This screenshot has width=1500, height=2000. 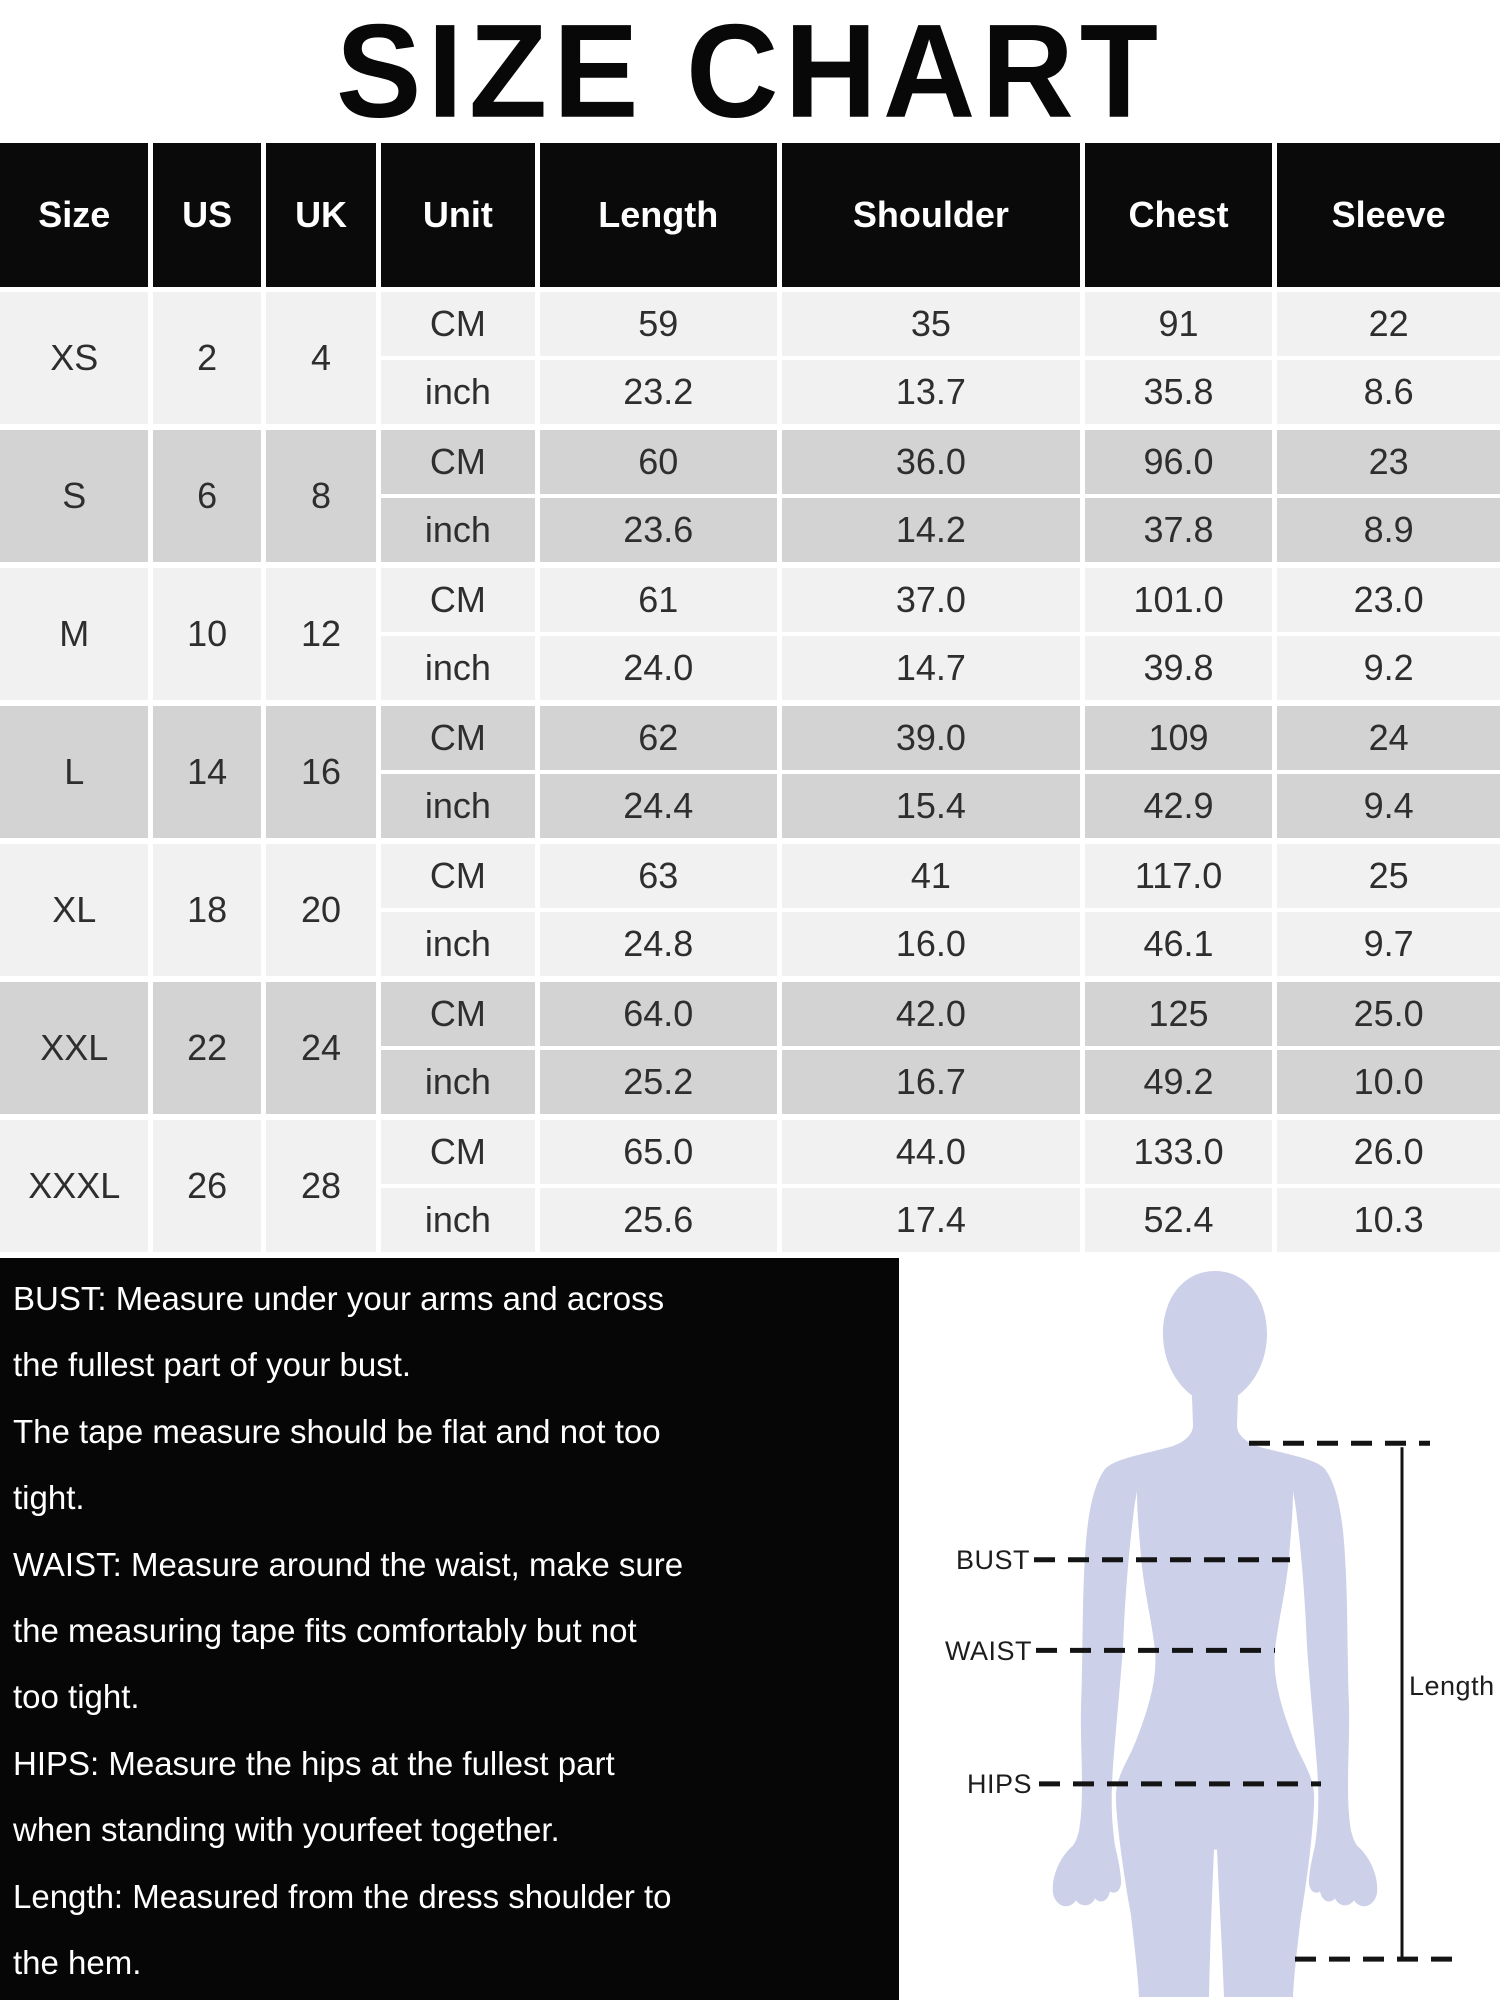 What do you see at coordinates (930, 876) in the screenshot?
I see `measure-cell: 41` at bounding box center [930, 876].